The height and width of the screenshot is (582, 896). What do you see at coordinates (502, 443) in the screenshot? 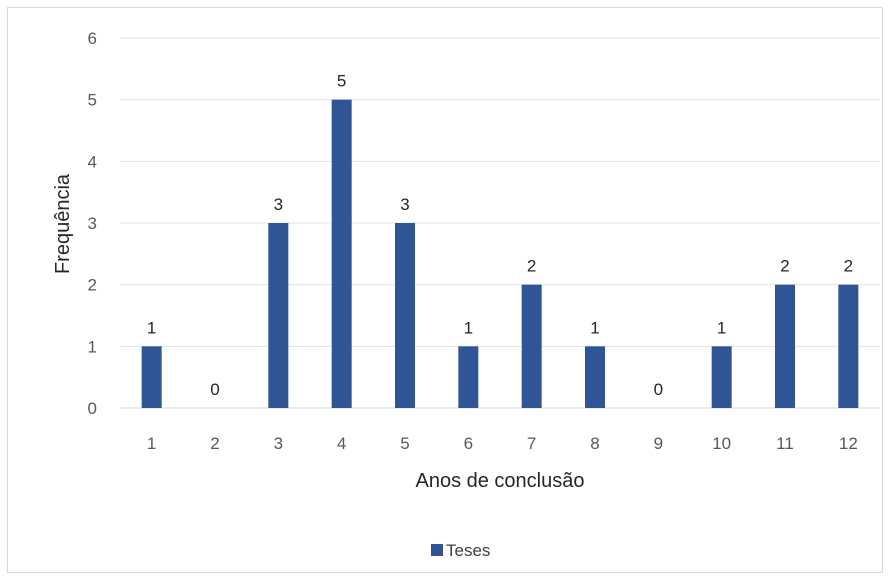
I see `x-axis-ticks: 1 2 3 4 5 6 7 8 9 10 11 12` at bounding box center [502, 443].